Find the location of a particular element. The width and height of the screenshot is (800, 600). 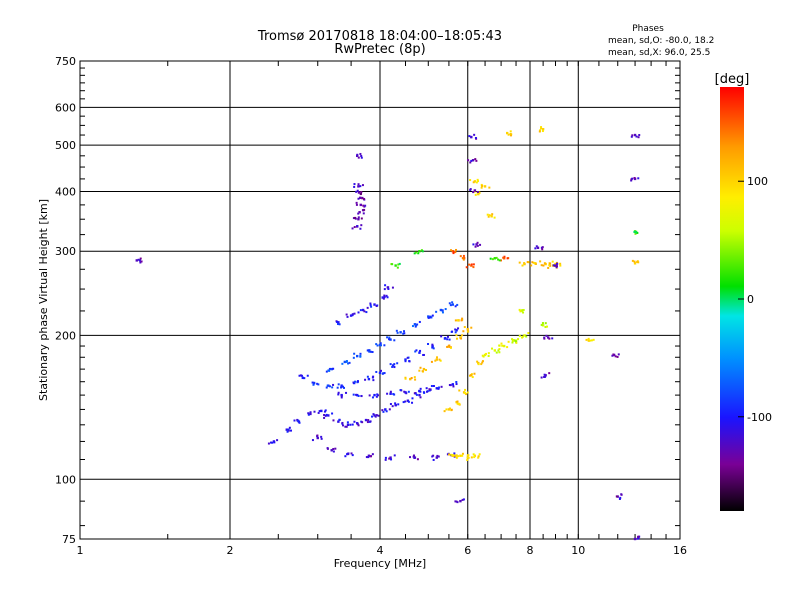

y-tick-label: 200 is located at coordinates (65, 335).